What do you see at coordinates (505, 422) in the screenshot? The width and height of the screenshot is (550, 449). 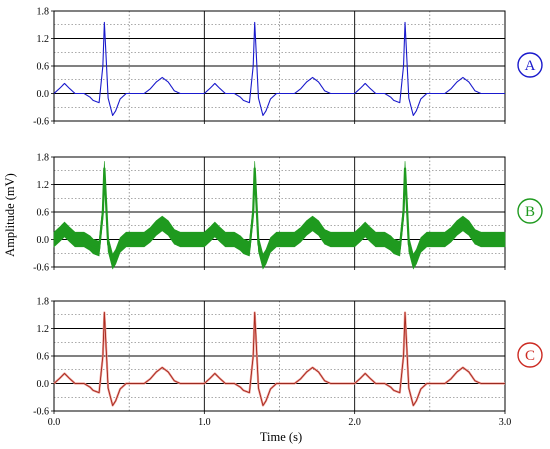 I see `x-tick-label: 3.0` at bounding box center [505, 422].